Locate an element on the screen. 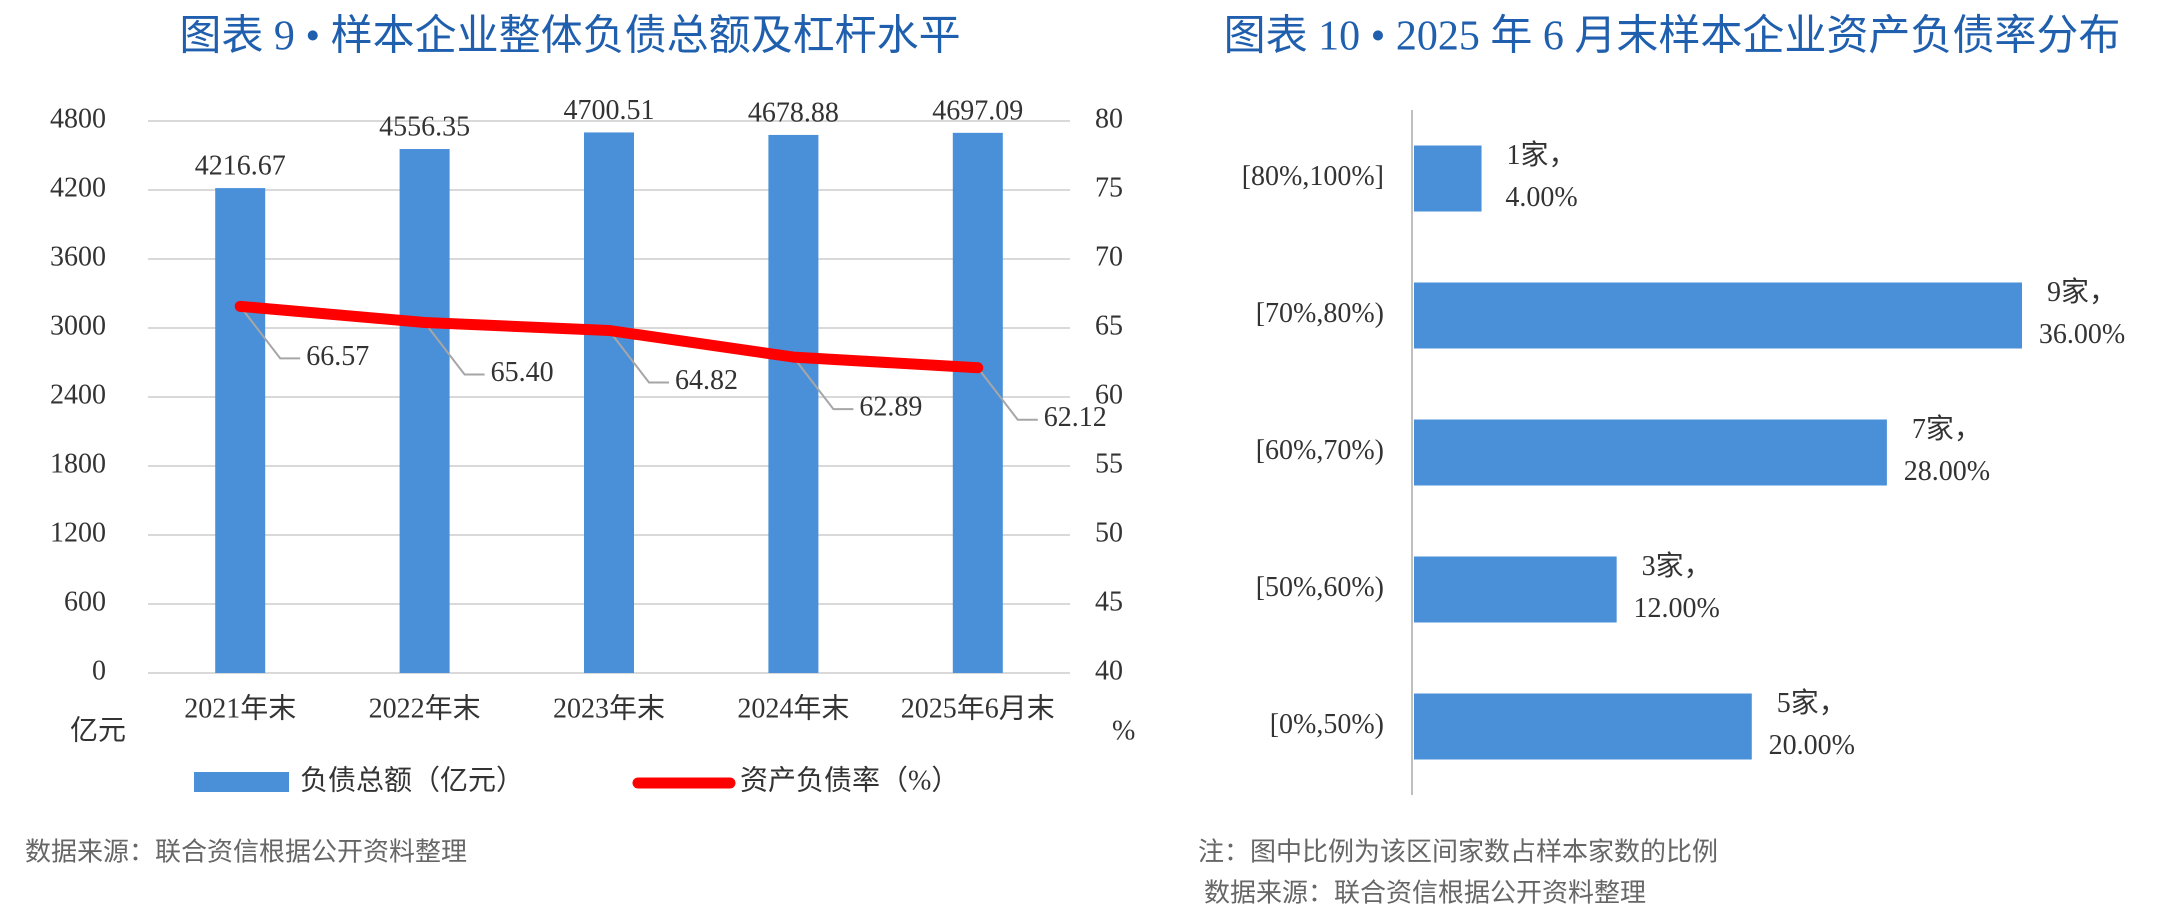  y2-tick-label: 55 is located at coordinates (1109, 463).